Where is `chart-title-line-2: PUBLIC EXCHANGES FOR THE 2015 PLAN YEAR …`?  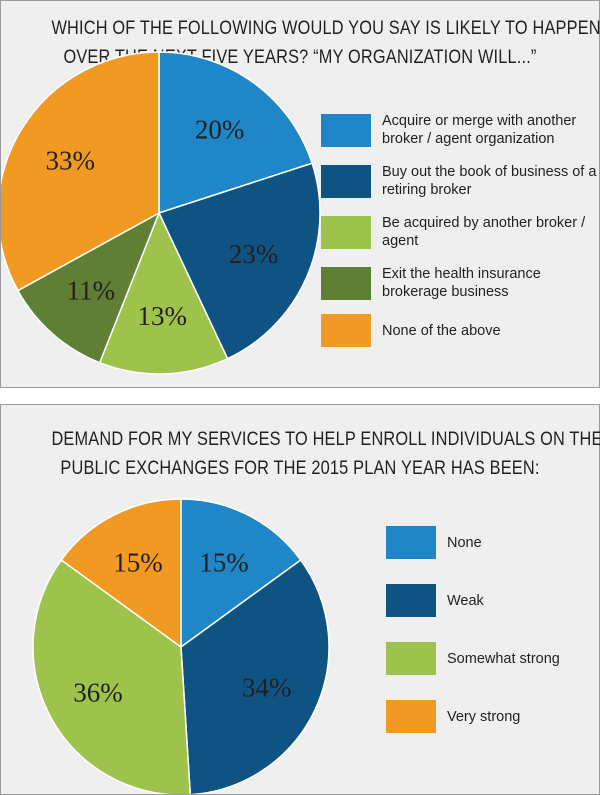 chart-title-line-2: PUBLIC EXCHANGES FOR THE 2015 PLAN YEAR … is located at coordinates (300, 468).